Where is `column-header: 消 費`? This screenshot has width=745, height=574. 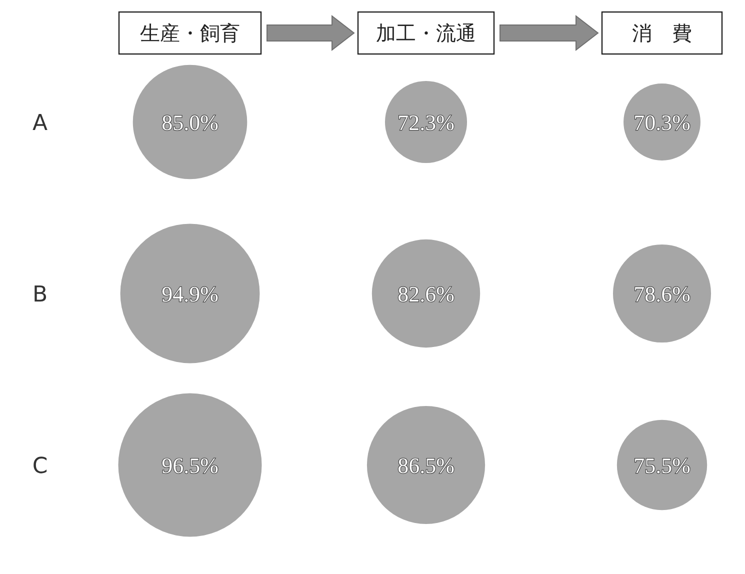
column-header: 消 費 is located at coordinates (662, 33).